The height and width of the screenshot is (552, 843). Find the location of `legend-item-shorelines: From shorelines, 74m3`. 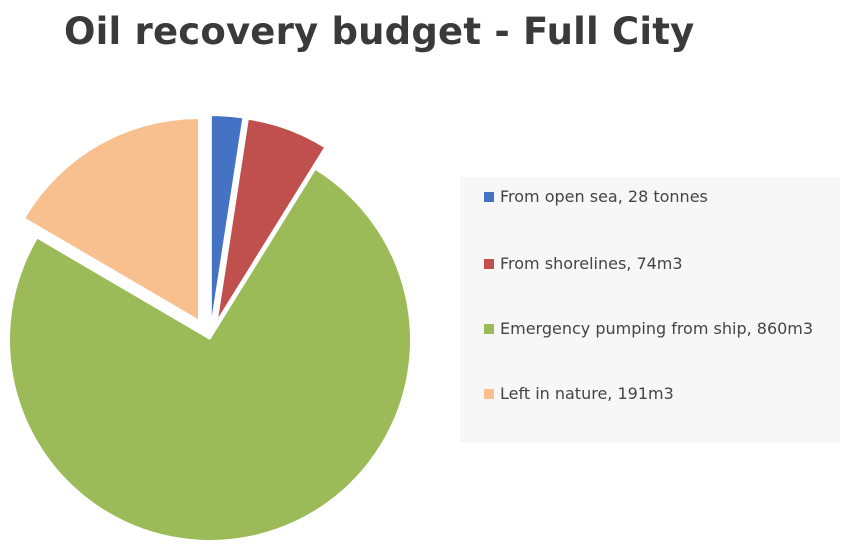

legend-item-shorelines: From shorelines, 74m3 is located at coordinates (658, 264).